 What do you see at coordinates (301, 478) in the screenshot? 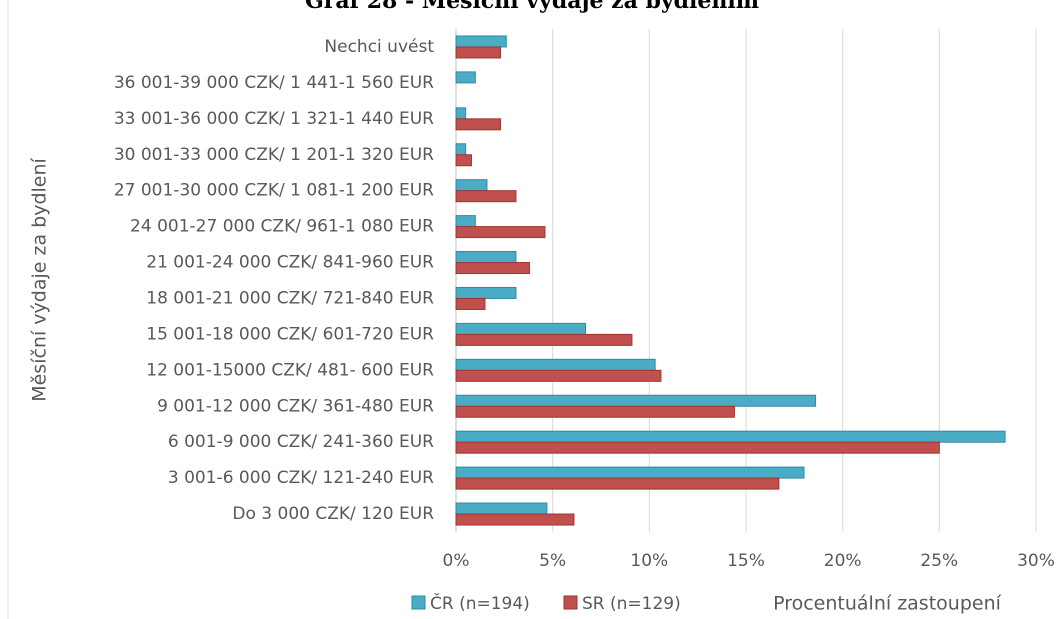
I see `y-tick-label: 3 001-6 000 CZK/ 121-240 EUR` at bounding box center [301, 478].